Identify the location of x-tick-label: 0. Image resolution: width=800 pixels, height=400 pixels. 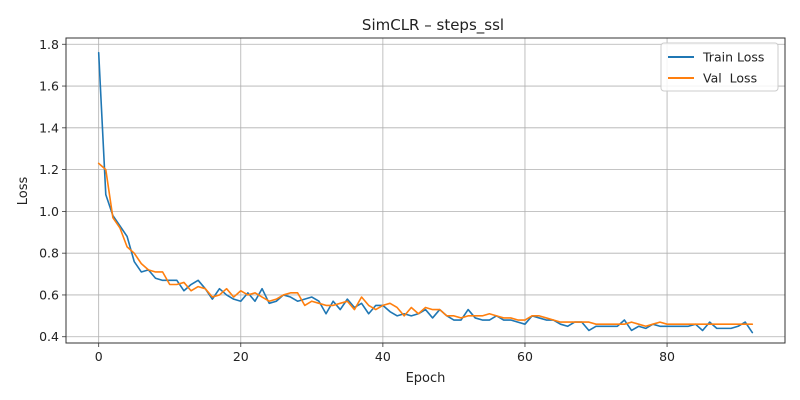
(99, 356).